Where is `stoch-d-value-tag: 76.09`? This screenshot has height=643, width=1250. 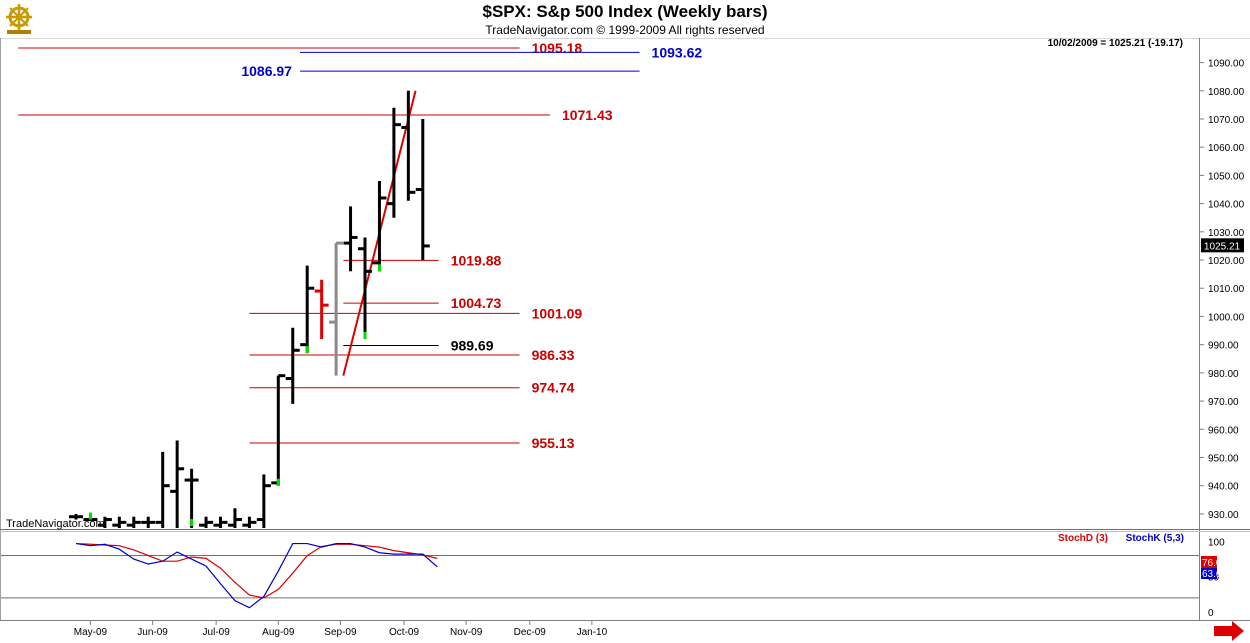 stoch-d-value-tag: 76.09 is located at coordinates (1214, 562).